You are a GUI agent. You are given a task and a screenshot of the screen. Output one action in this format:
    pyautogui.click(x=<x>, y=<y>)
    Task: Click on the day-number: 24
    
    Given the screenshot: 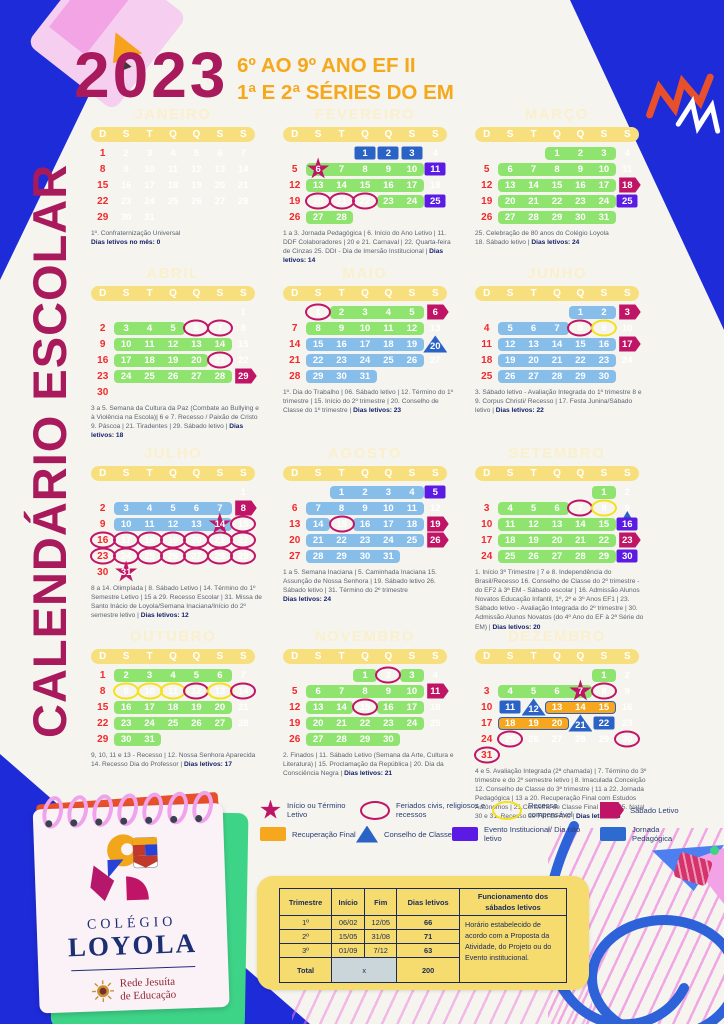 What is the action you would take?
    pyautogui.click(x=365, y=360)
    